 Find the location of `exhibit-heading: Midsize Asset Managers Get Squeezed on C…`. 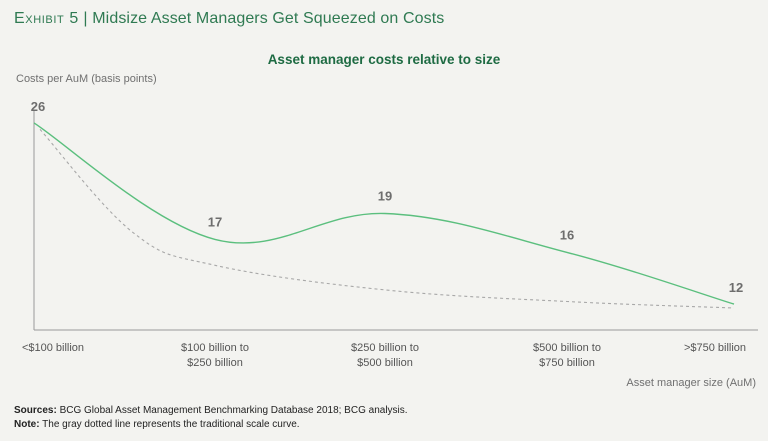

exhibit-heading: Midsize Asset Managers Get Squeezed on C… is located at coordinates (268, 18).